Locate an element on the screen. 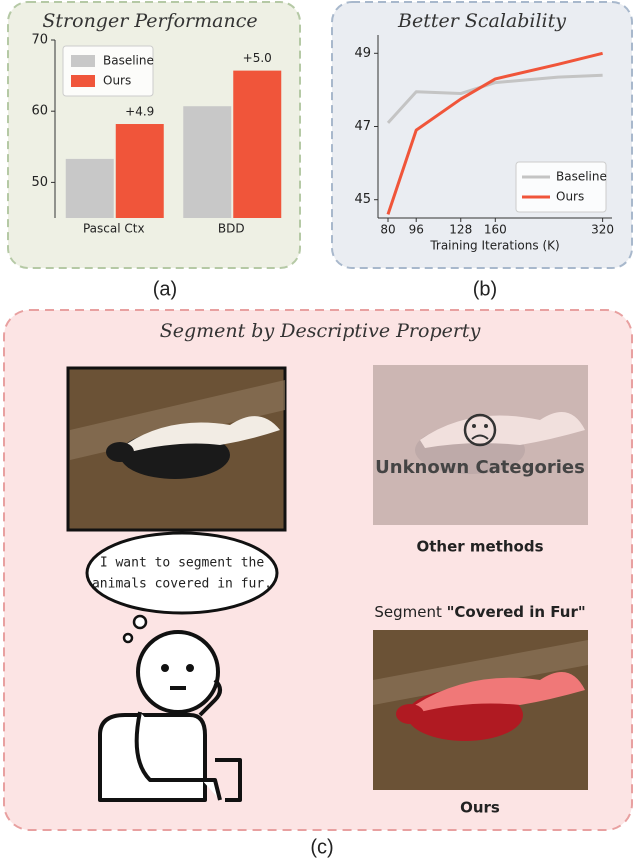  line is located at coordinates (494, 133).